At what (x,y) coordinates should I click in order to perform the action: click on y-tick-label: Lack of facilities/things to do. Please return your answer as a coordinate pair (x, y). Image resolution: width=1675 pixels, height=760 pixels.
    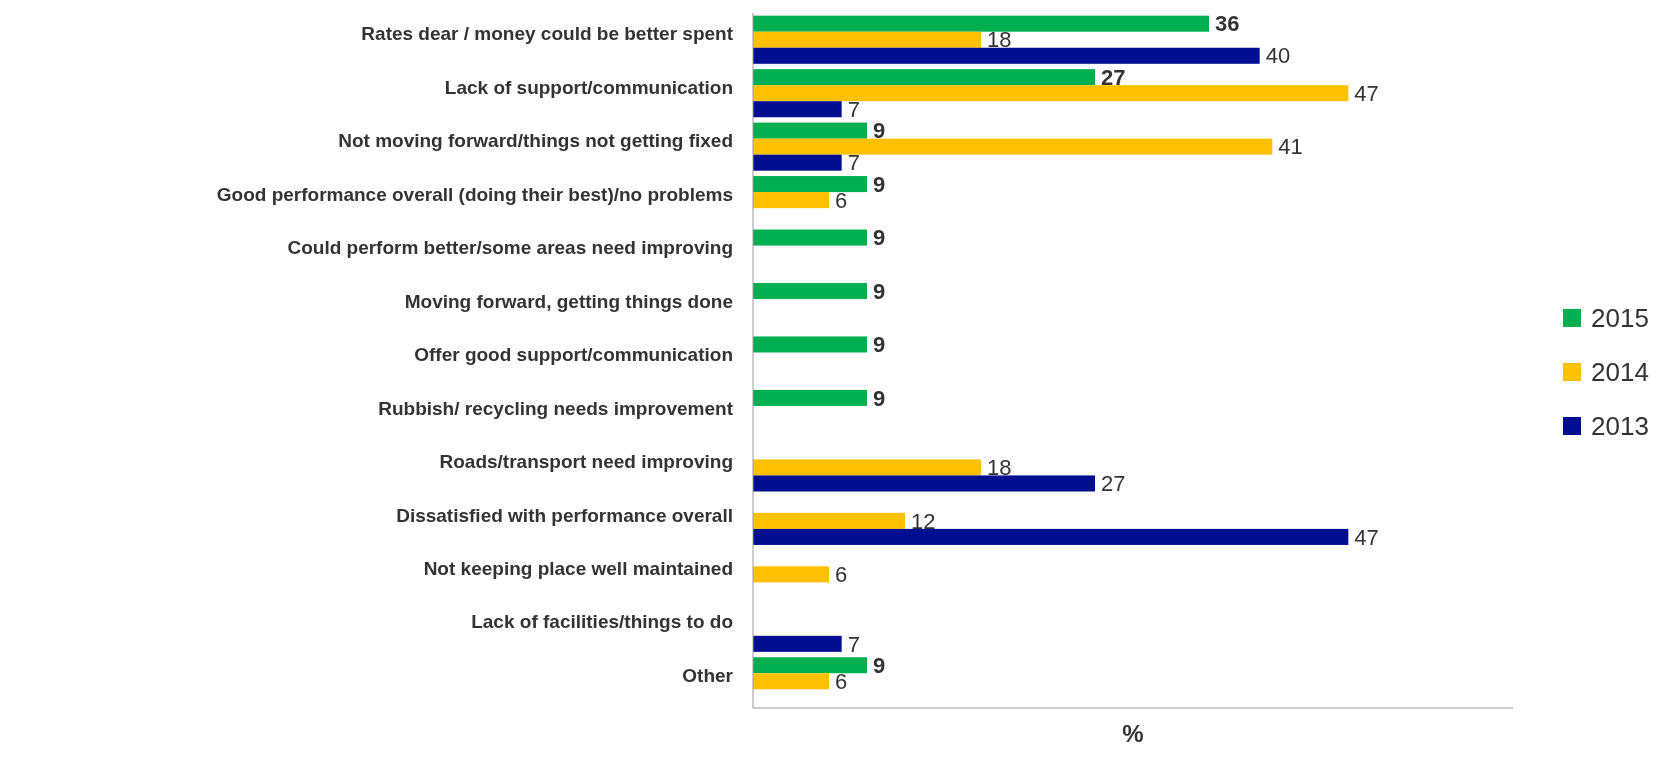
    Looking at the image, I should click on (602, 622).